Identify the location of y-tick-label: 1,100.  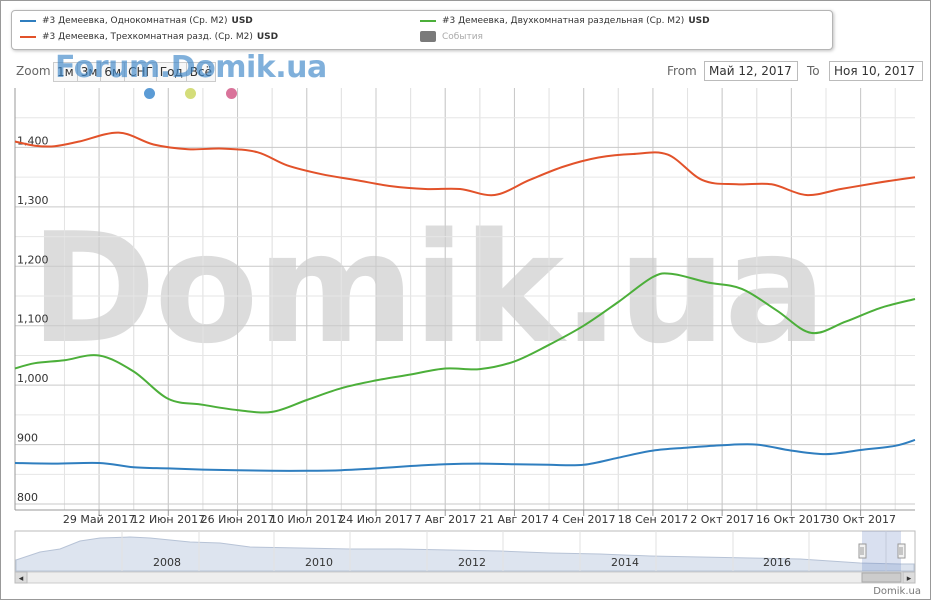
(33, 319).